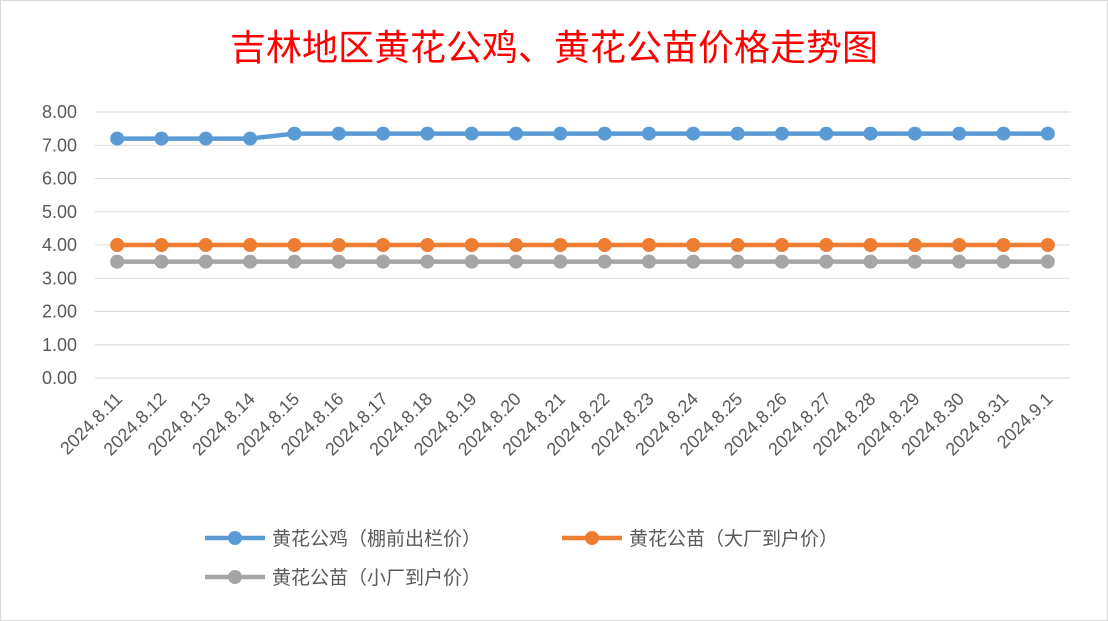 The width and height of the screenshot is (1108, 621). What do you see at coordinates (59, 212) in the screenshot?
I see `y-tick-label: 5.00` at bounding box center [59, 212].